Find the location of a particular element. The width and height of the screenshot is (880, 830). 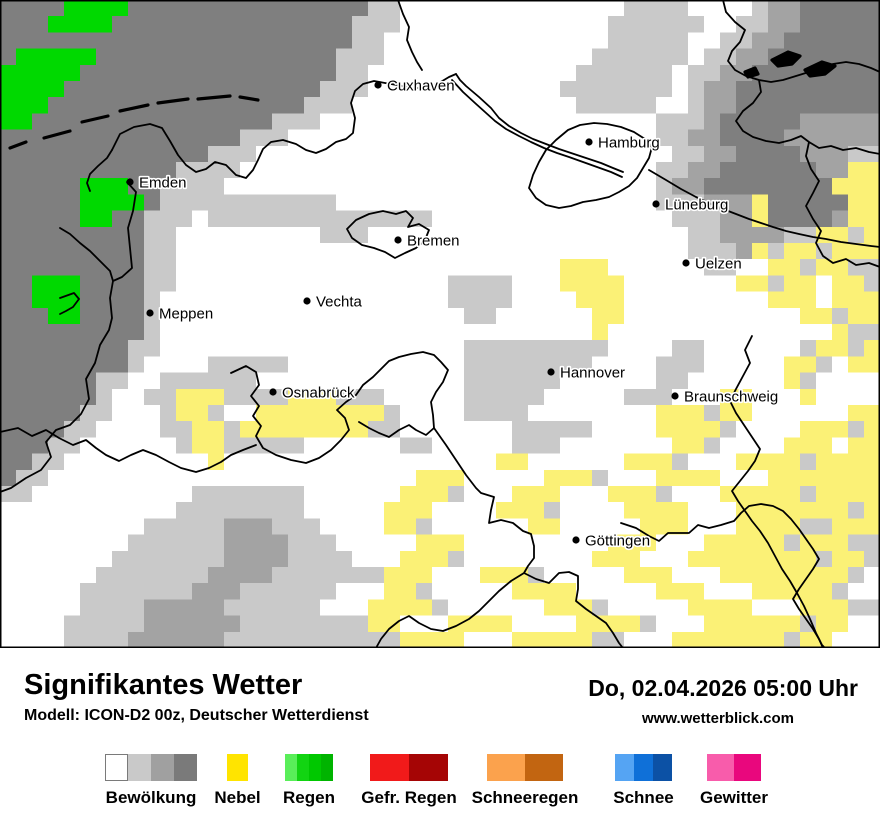

city-label: Hannover is located at coordinates (592, 373).